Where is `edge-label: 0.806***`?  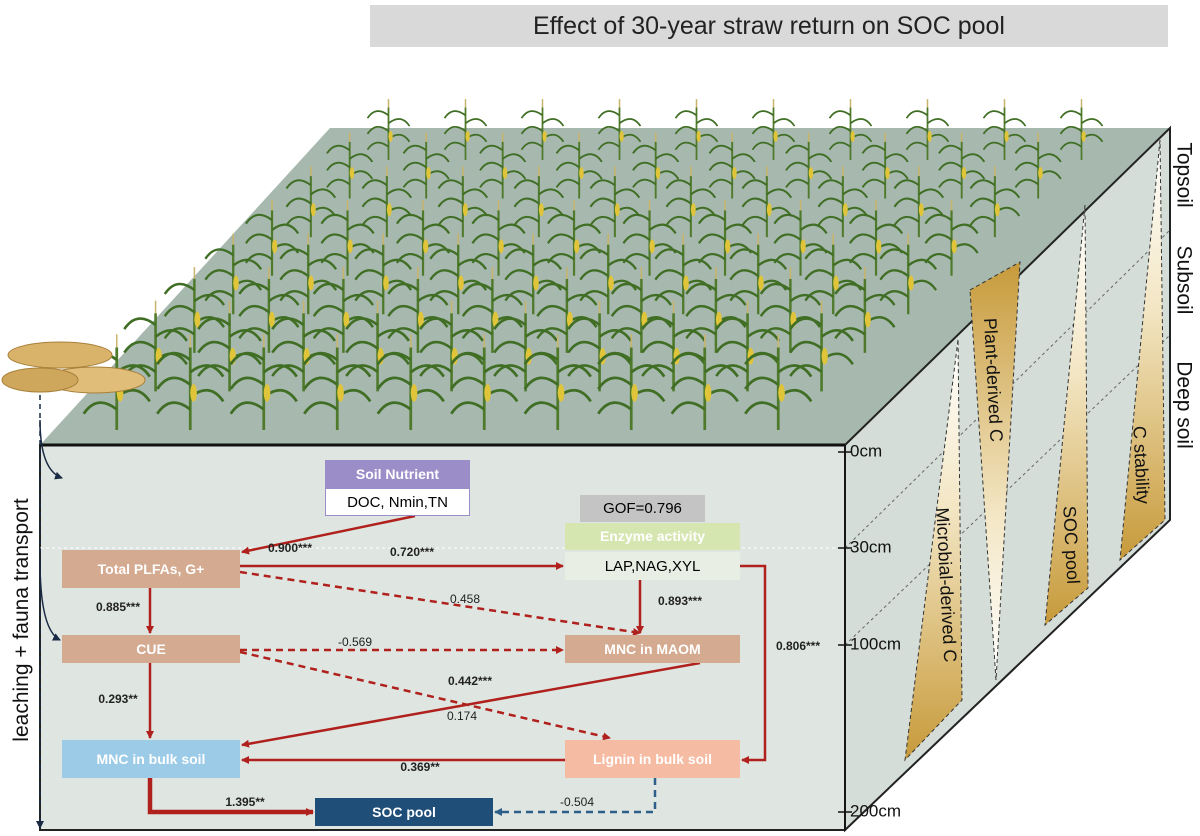 edge-label: 0.806*** is located at coordinates (798, 646).